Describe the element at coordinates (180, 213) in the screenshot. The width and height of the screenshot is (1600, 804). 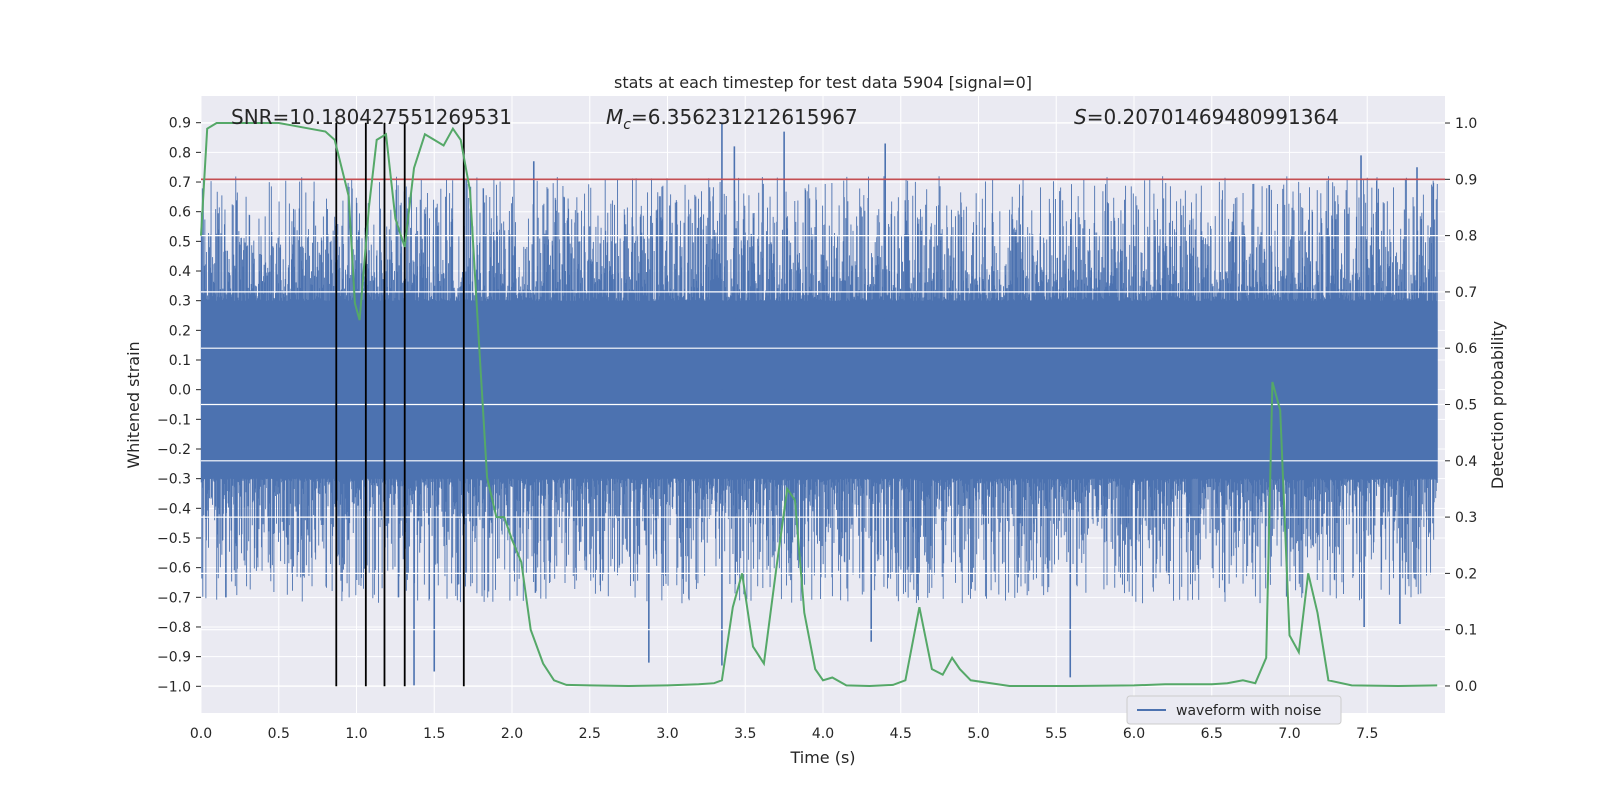
I see `y-left-tick-label: 0.6` at that location.